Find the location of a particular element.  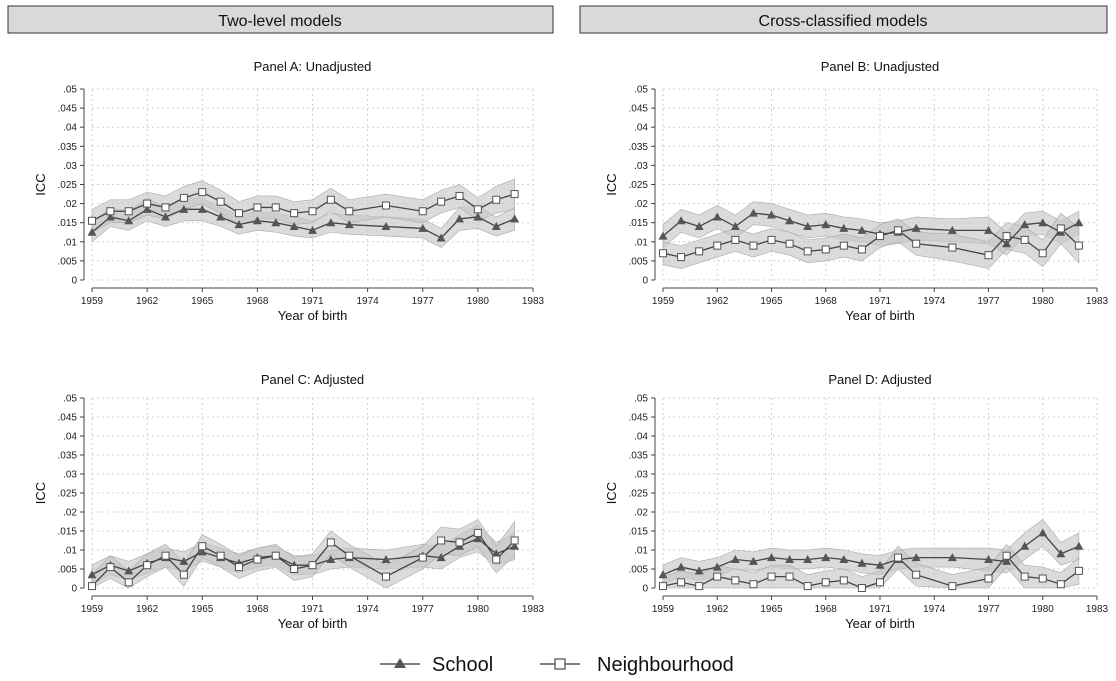

legend-neighbourhood-label: Neighbourhood is located at coordinates (665, 665).